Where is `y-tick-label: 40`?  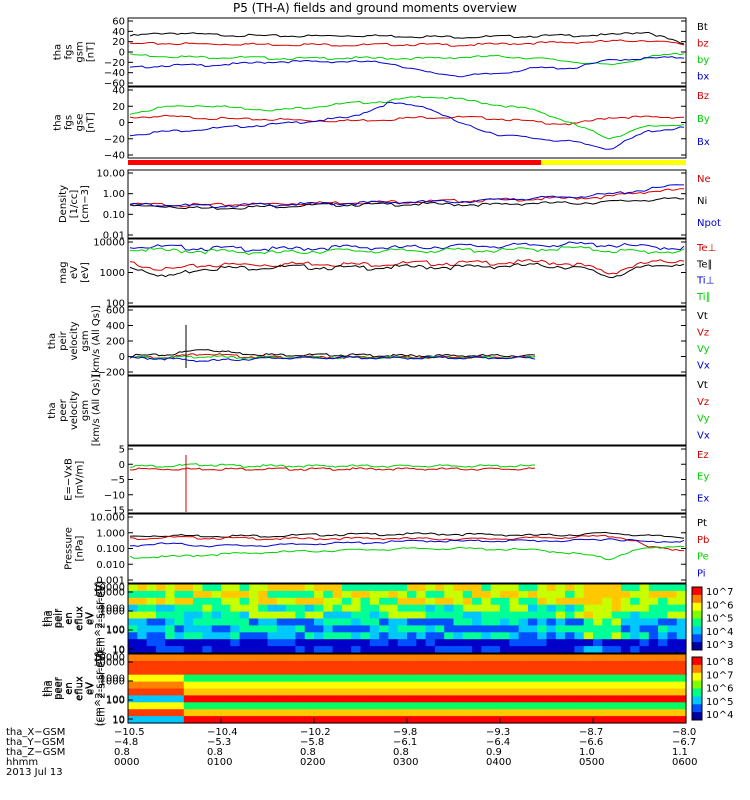 y-tick-label: 40 is located at coordinates (118, 32).